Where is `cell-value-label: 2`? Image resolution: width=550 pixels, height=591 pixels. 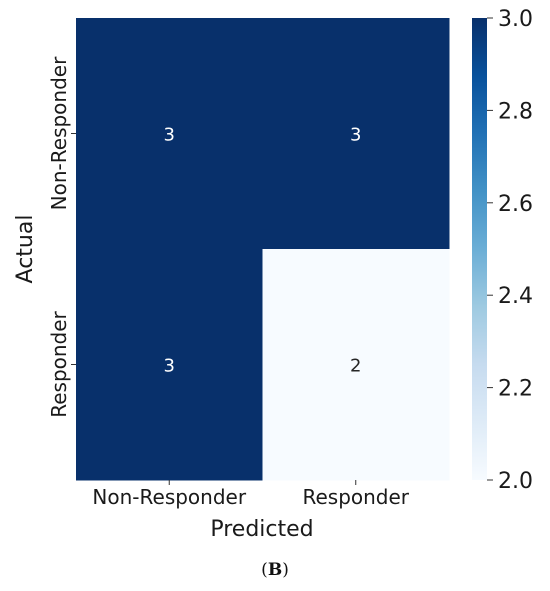
cell-value-label: 2 is located at coordinates (355, 366).